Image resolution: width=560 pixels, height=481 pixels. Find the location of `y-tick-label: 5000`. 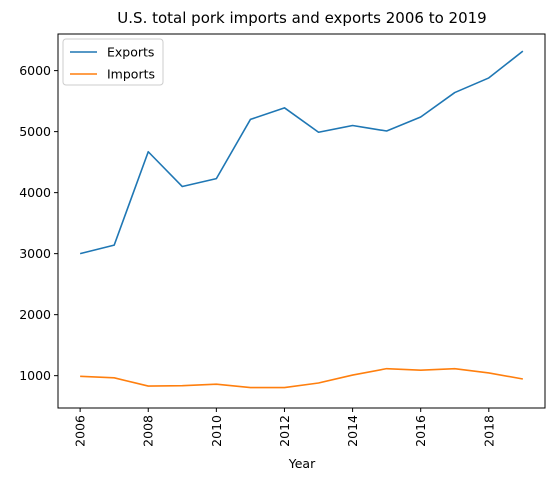

y-tick-label: 5000 is located at coordinates (35, 131).